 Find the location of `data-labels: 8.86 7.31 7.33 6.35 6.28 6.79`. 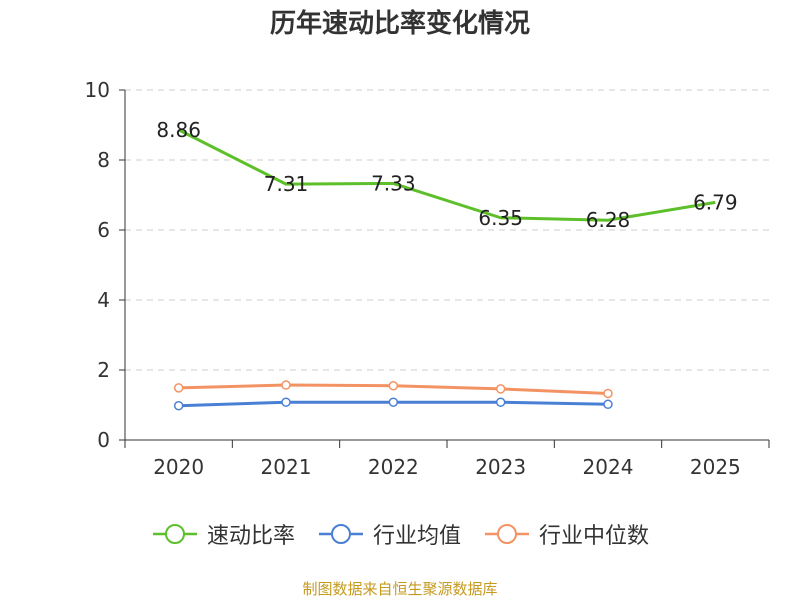

data-labels: 8.86 7.31 7.33 6.35 6.28 6.79 is located at coordinates (446, 175).